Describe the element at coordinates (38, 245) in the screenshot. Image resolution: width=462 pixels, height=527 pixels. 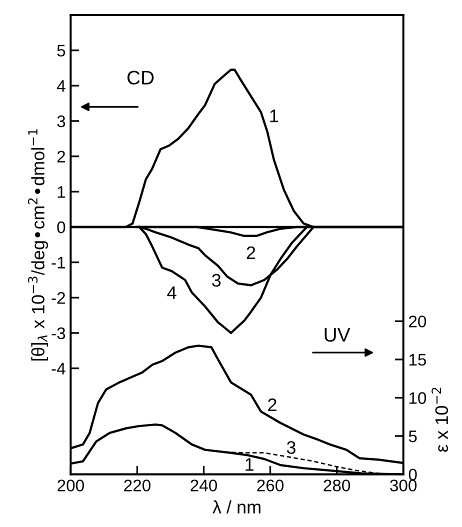
I see `y-axis-title: [θ]$_{λ}$ x 10$^{−3}$/deg•cm$^{2}$•dmol$^{−1}$` at that location.